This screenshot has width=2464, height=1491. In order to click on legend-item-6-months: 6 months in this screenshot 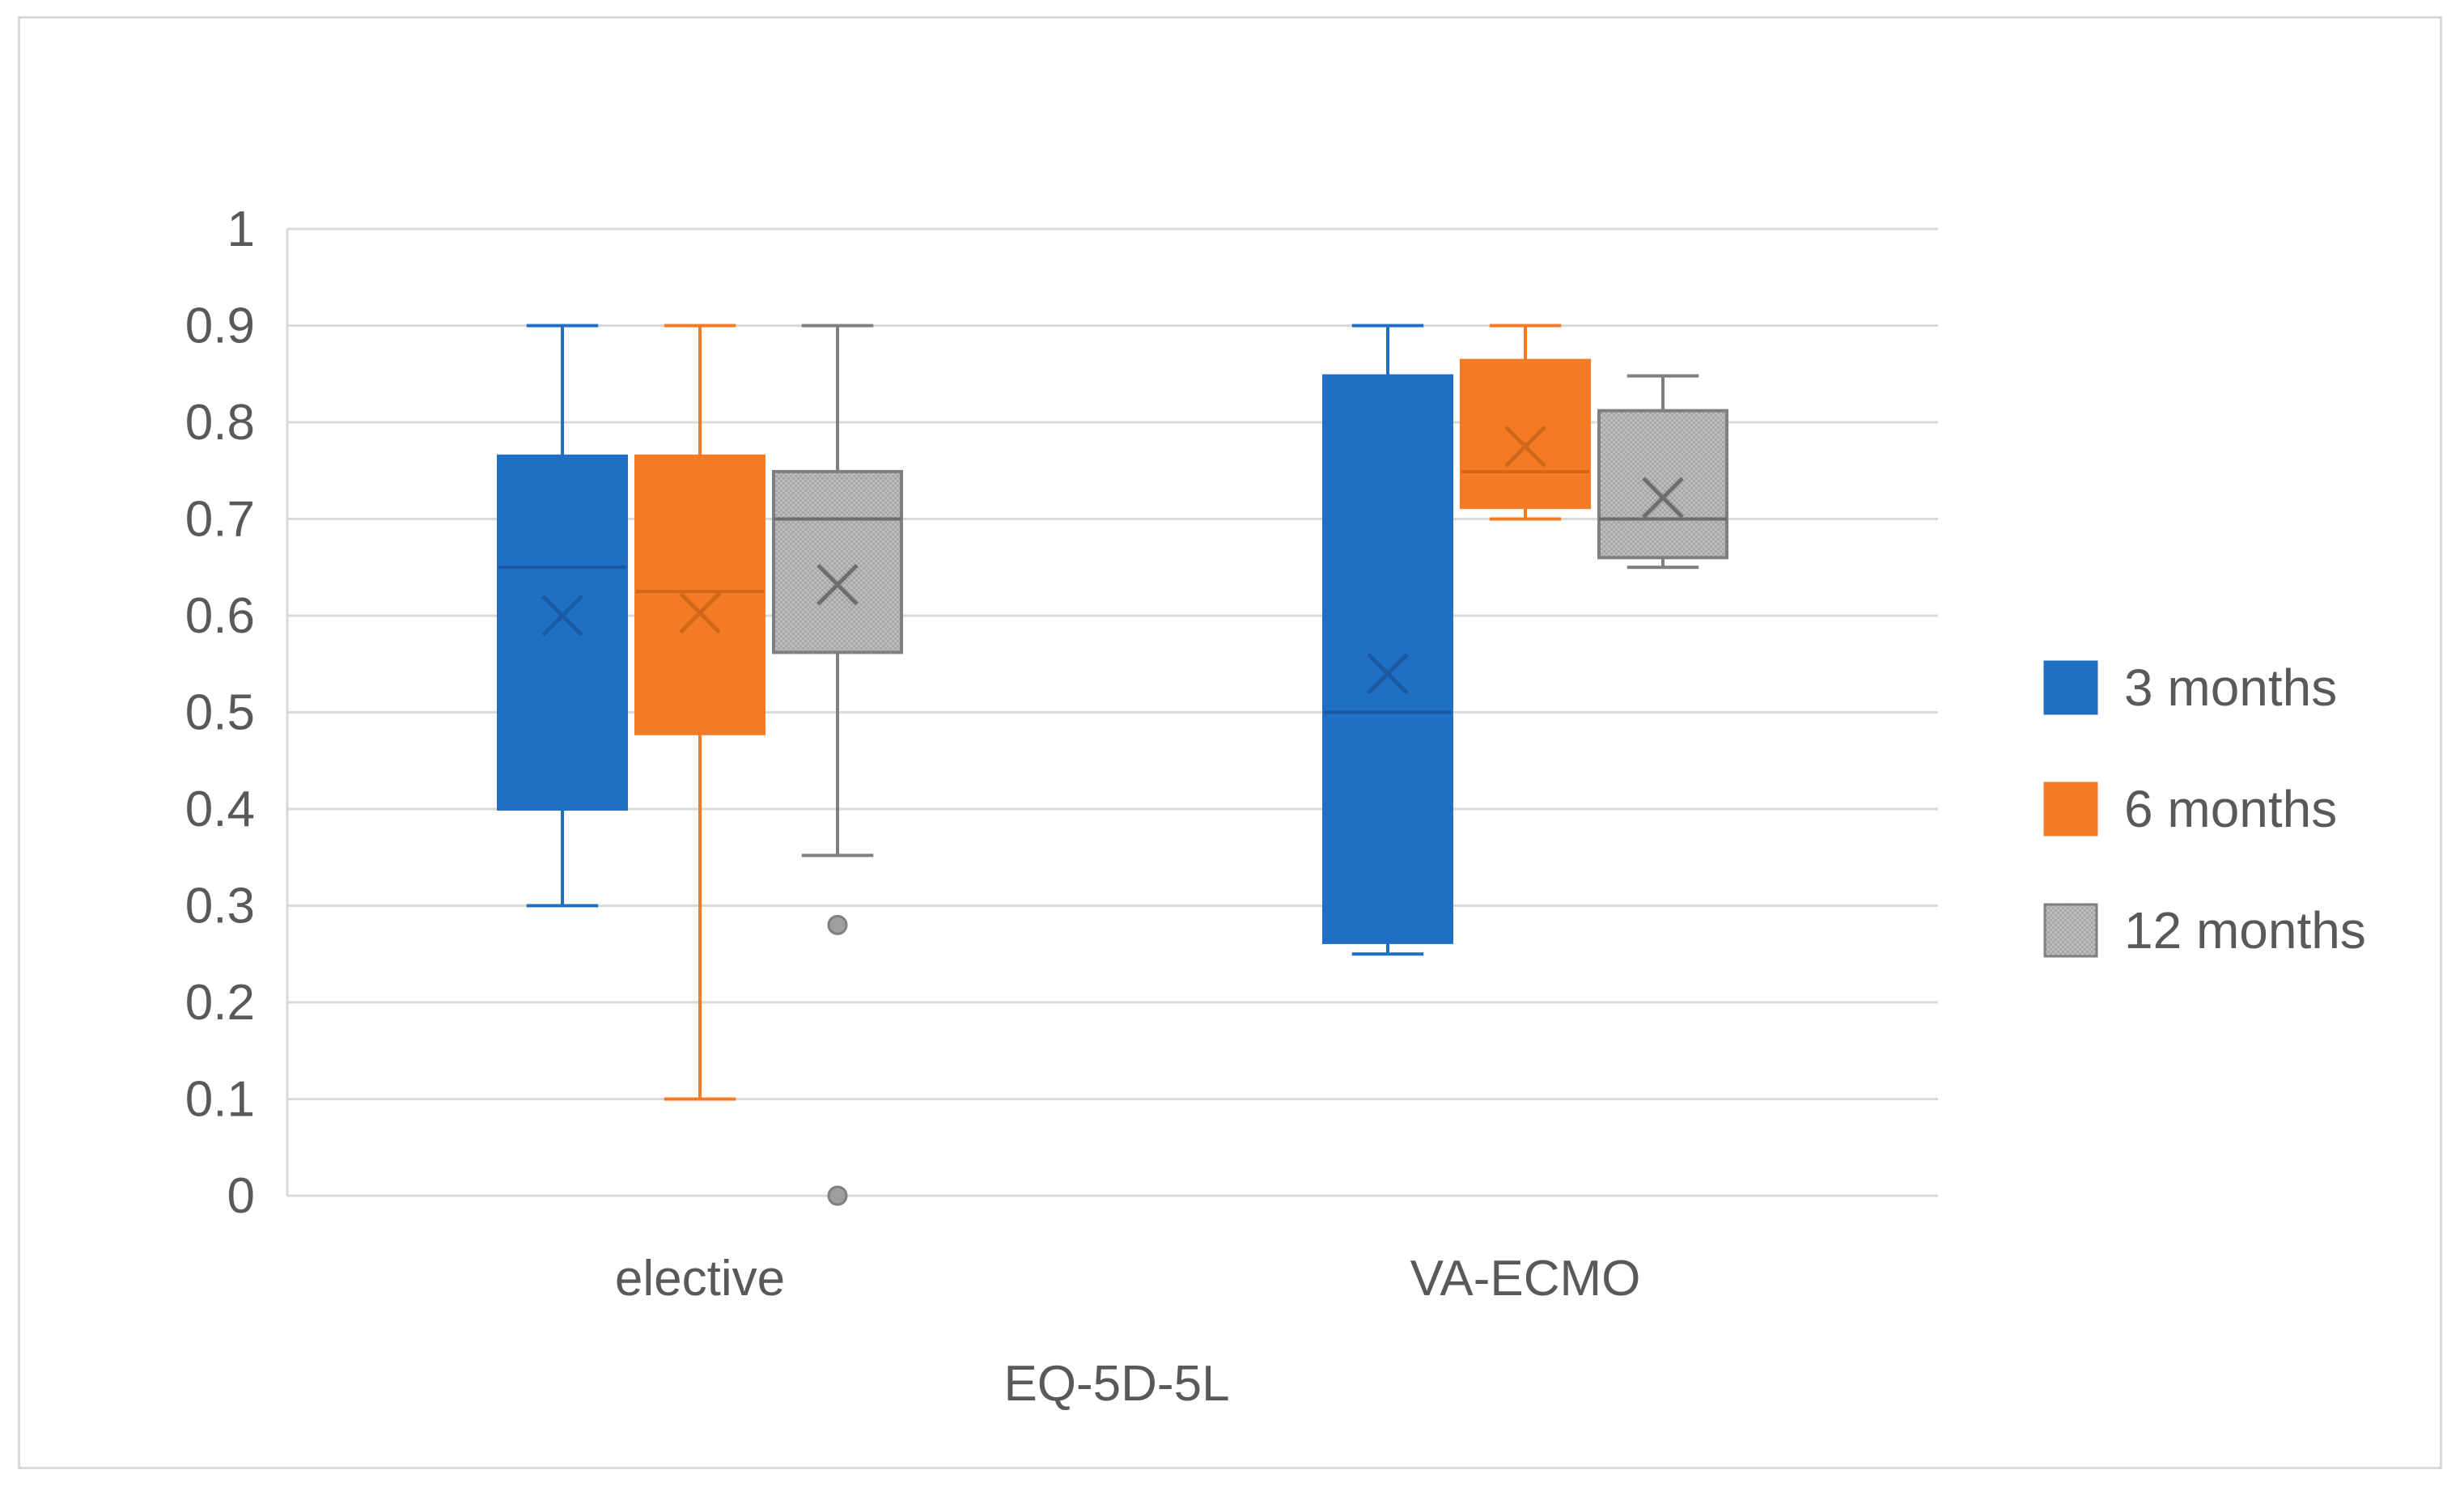, I will do `click(2190, 809)`.